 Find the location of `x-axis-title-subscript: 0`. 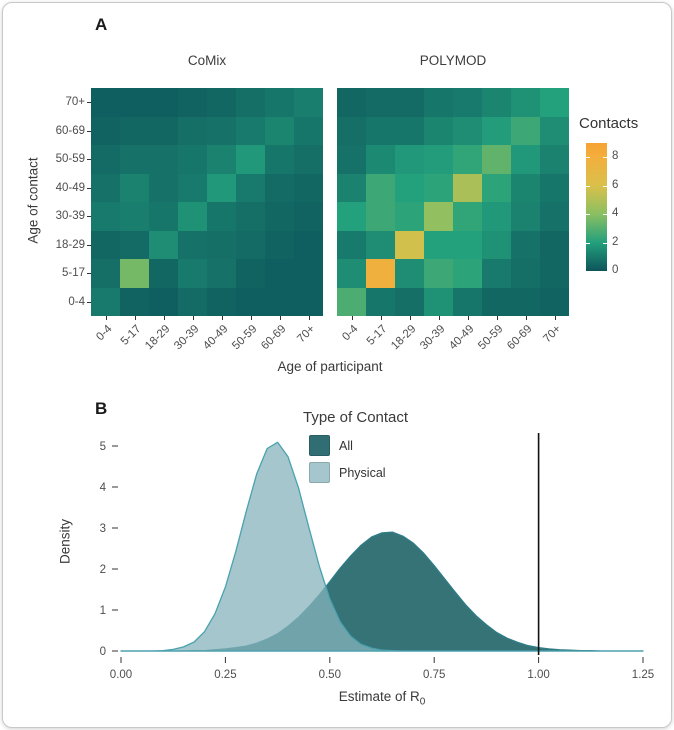

x-axis-title-subscript: 0 is located at coordinates (422, 702).